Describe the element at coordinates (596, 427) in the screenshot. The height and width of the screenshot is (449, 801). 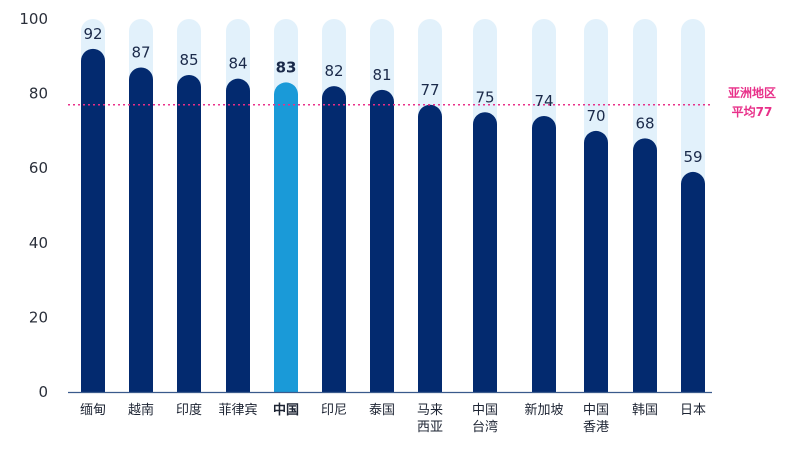
I see `category-label: 香港` at that location.